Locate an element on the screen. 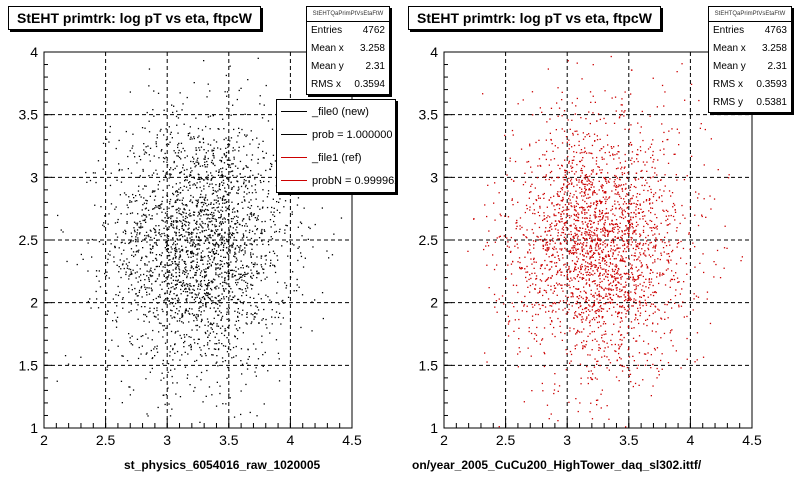 This screenshot has height=480, width=800. legend-entry-prob: prob = 1.000000 is located at coordinates (336, 134).